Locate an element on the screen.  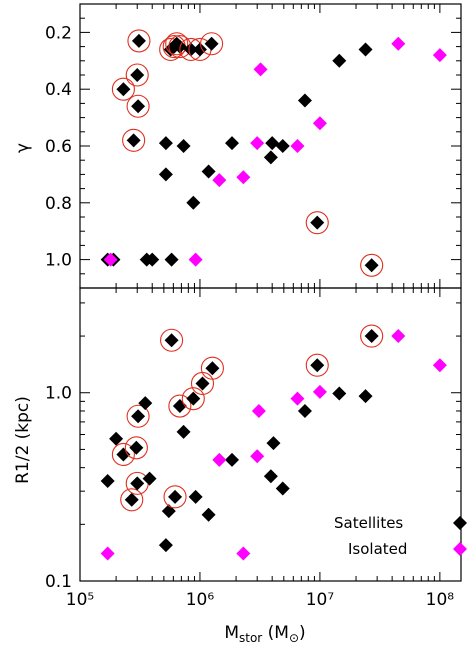
legend-isolated-label: Isolated is located at coordinates (377, 549).